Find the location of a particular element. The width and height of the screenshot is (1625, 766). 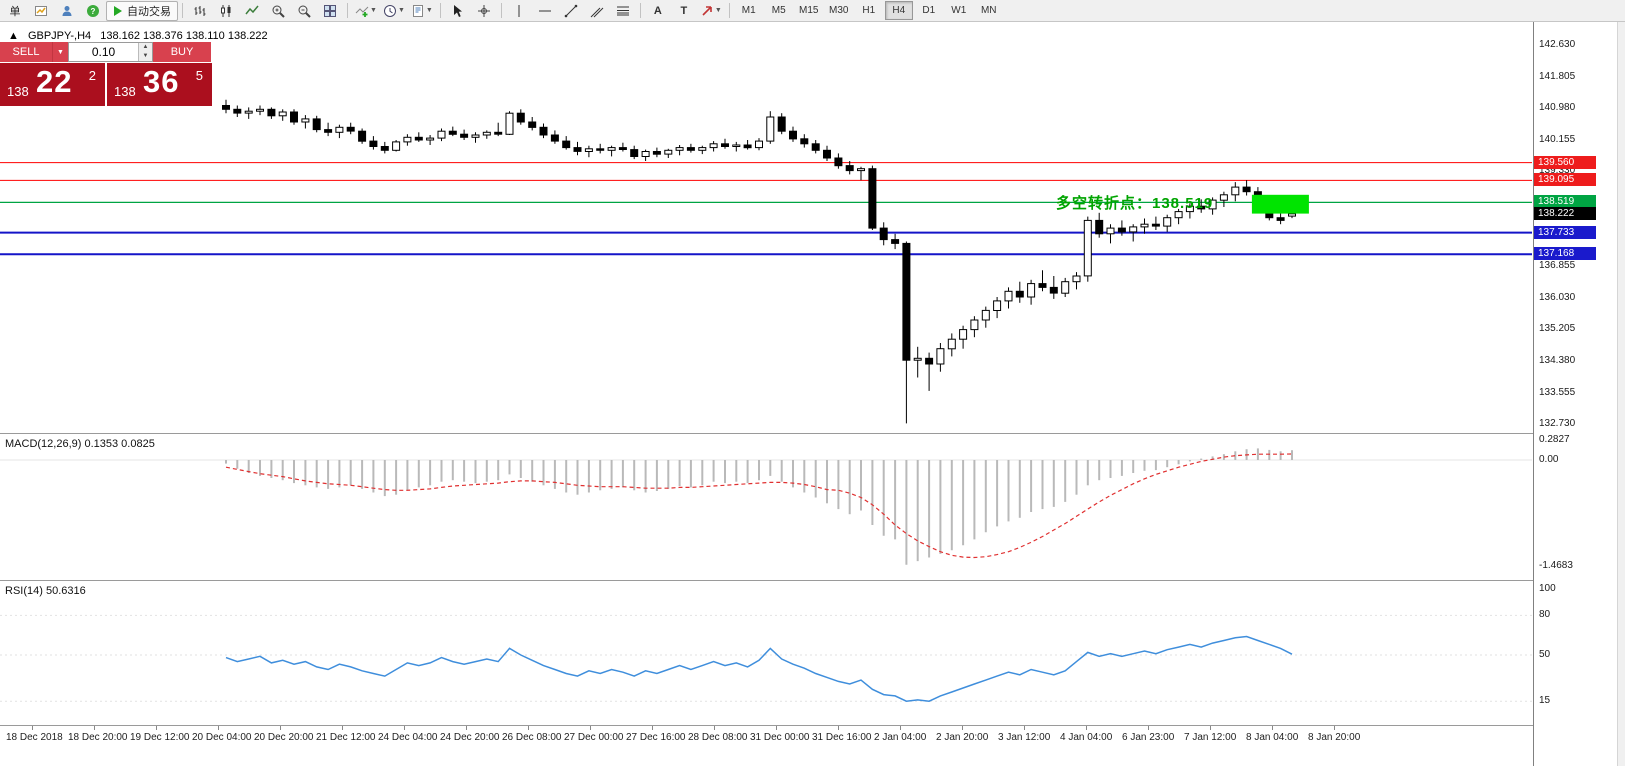

price-level-badge: 138.222 is located at coordinates (1565, 213).